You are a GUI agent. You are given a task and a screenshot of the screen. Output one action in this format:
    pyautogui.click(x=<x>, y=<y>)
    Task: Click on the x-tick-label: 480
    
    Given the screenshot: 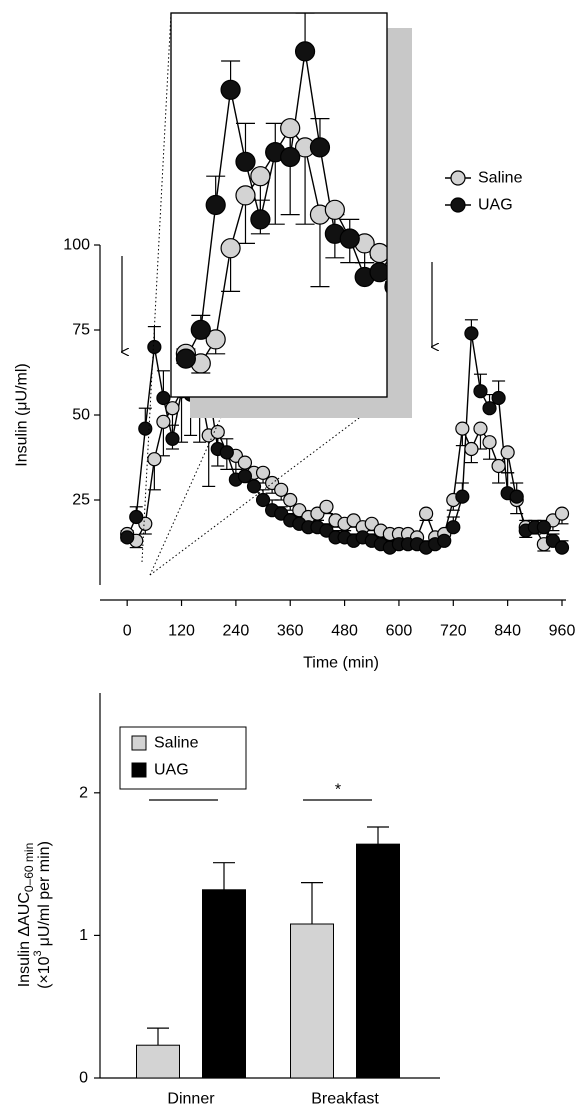 What is the action you would take?
    pyautogui.click(x=344, y=631)
    